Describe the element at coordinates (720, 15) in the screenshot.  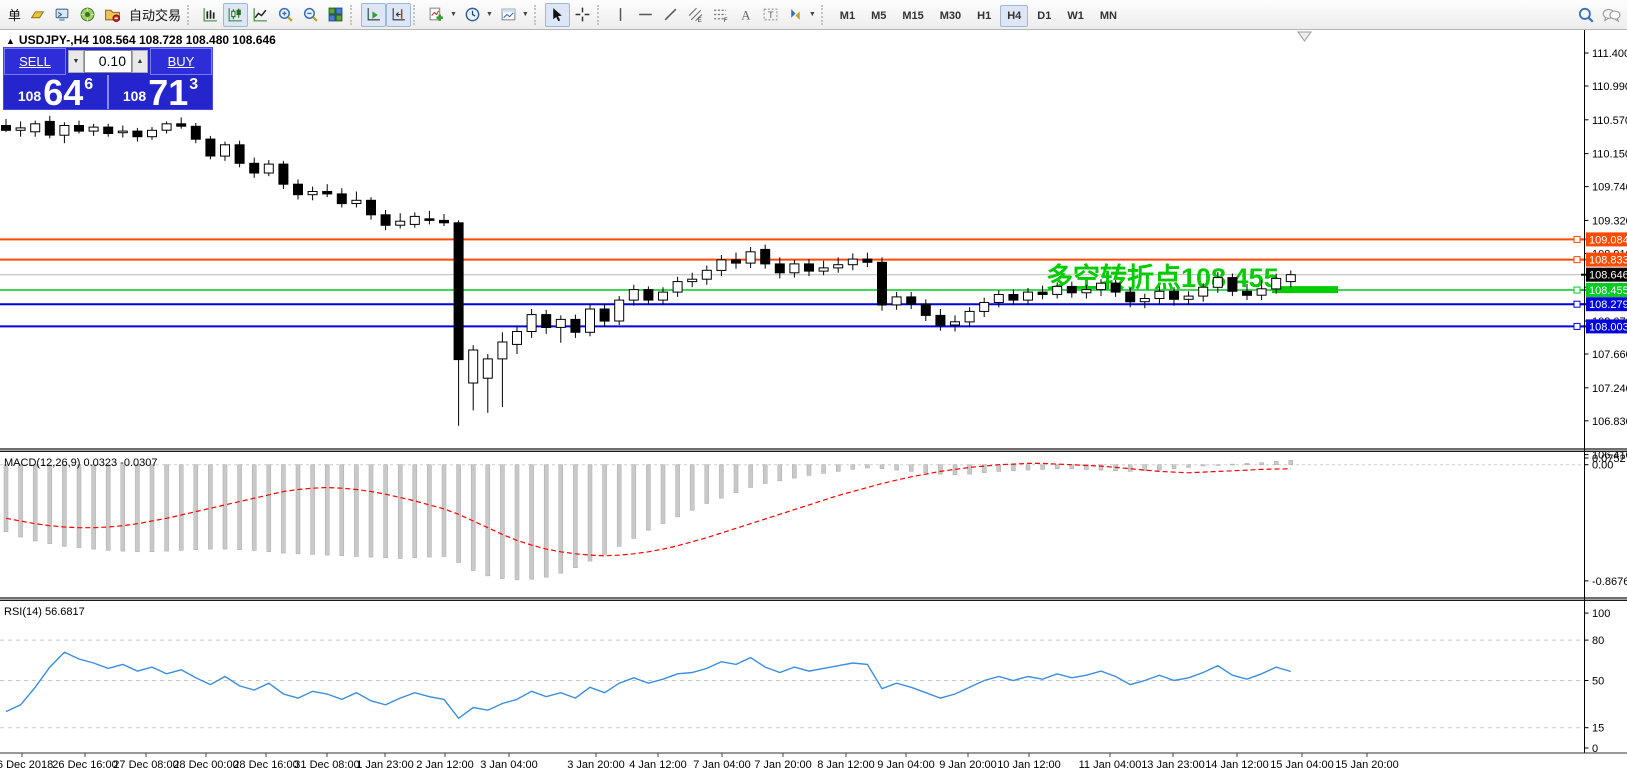
I see `fibonacci-tool-icon: F` at that location.